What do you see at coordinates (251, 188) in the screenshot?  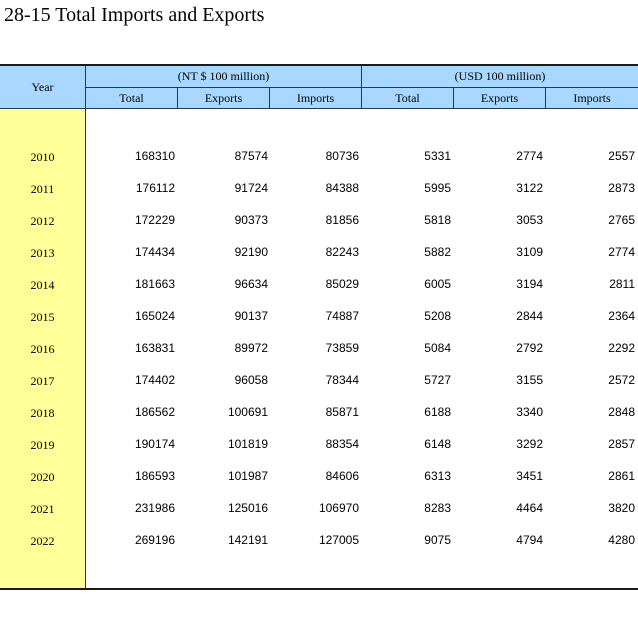 I see `ntd-exports-cell: 91724` at bounding box center [251, 188].